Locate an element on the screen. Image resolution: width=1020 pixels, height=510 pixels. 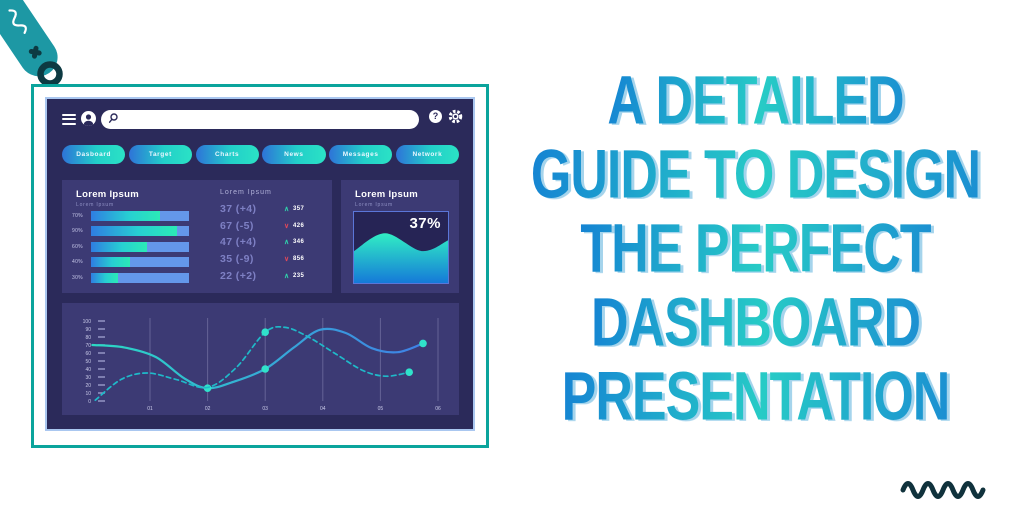
line-series-primary is located at coordinates (258, 358).